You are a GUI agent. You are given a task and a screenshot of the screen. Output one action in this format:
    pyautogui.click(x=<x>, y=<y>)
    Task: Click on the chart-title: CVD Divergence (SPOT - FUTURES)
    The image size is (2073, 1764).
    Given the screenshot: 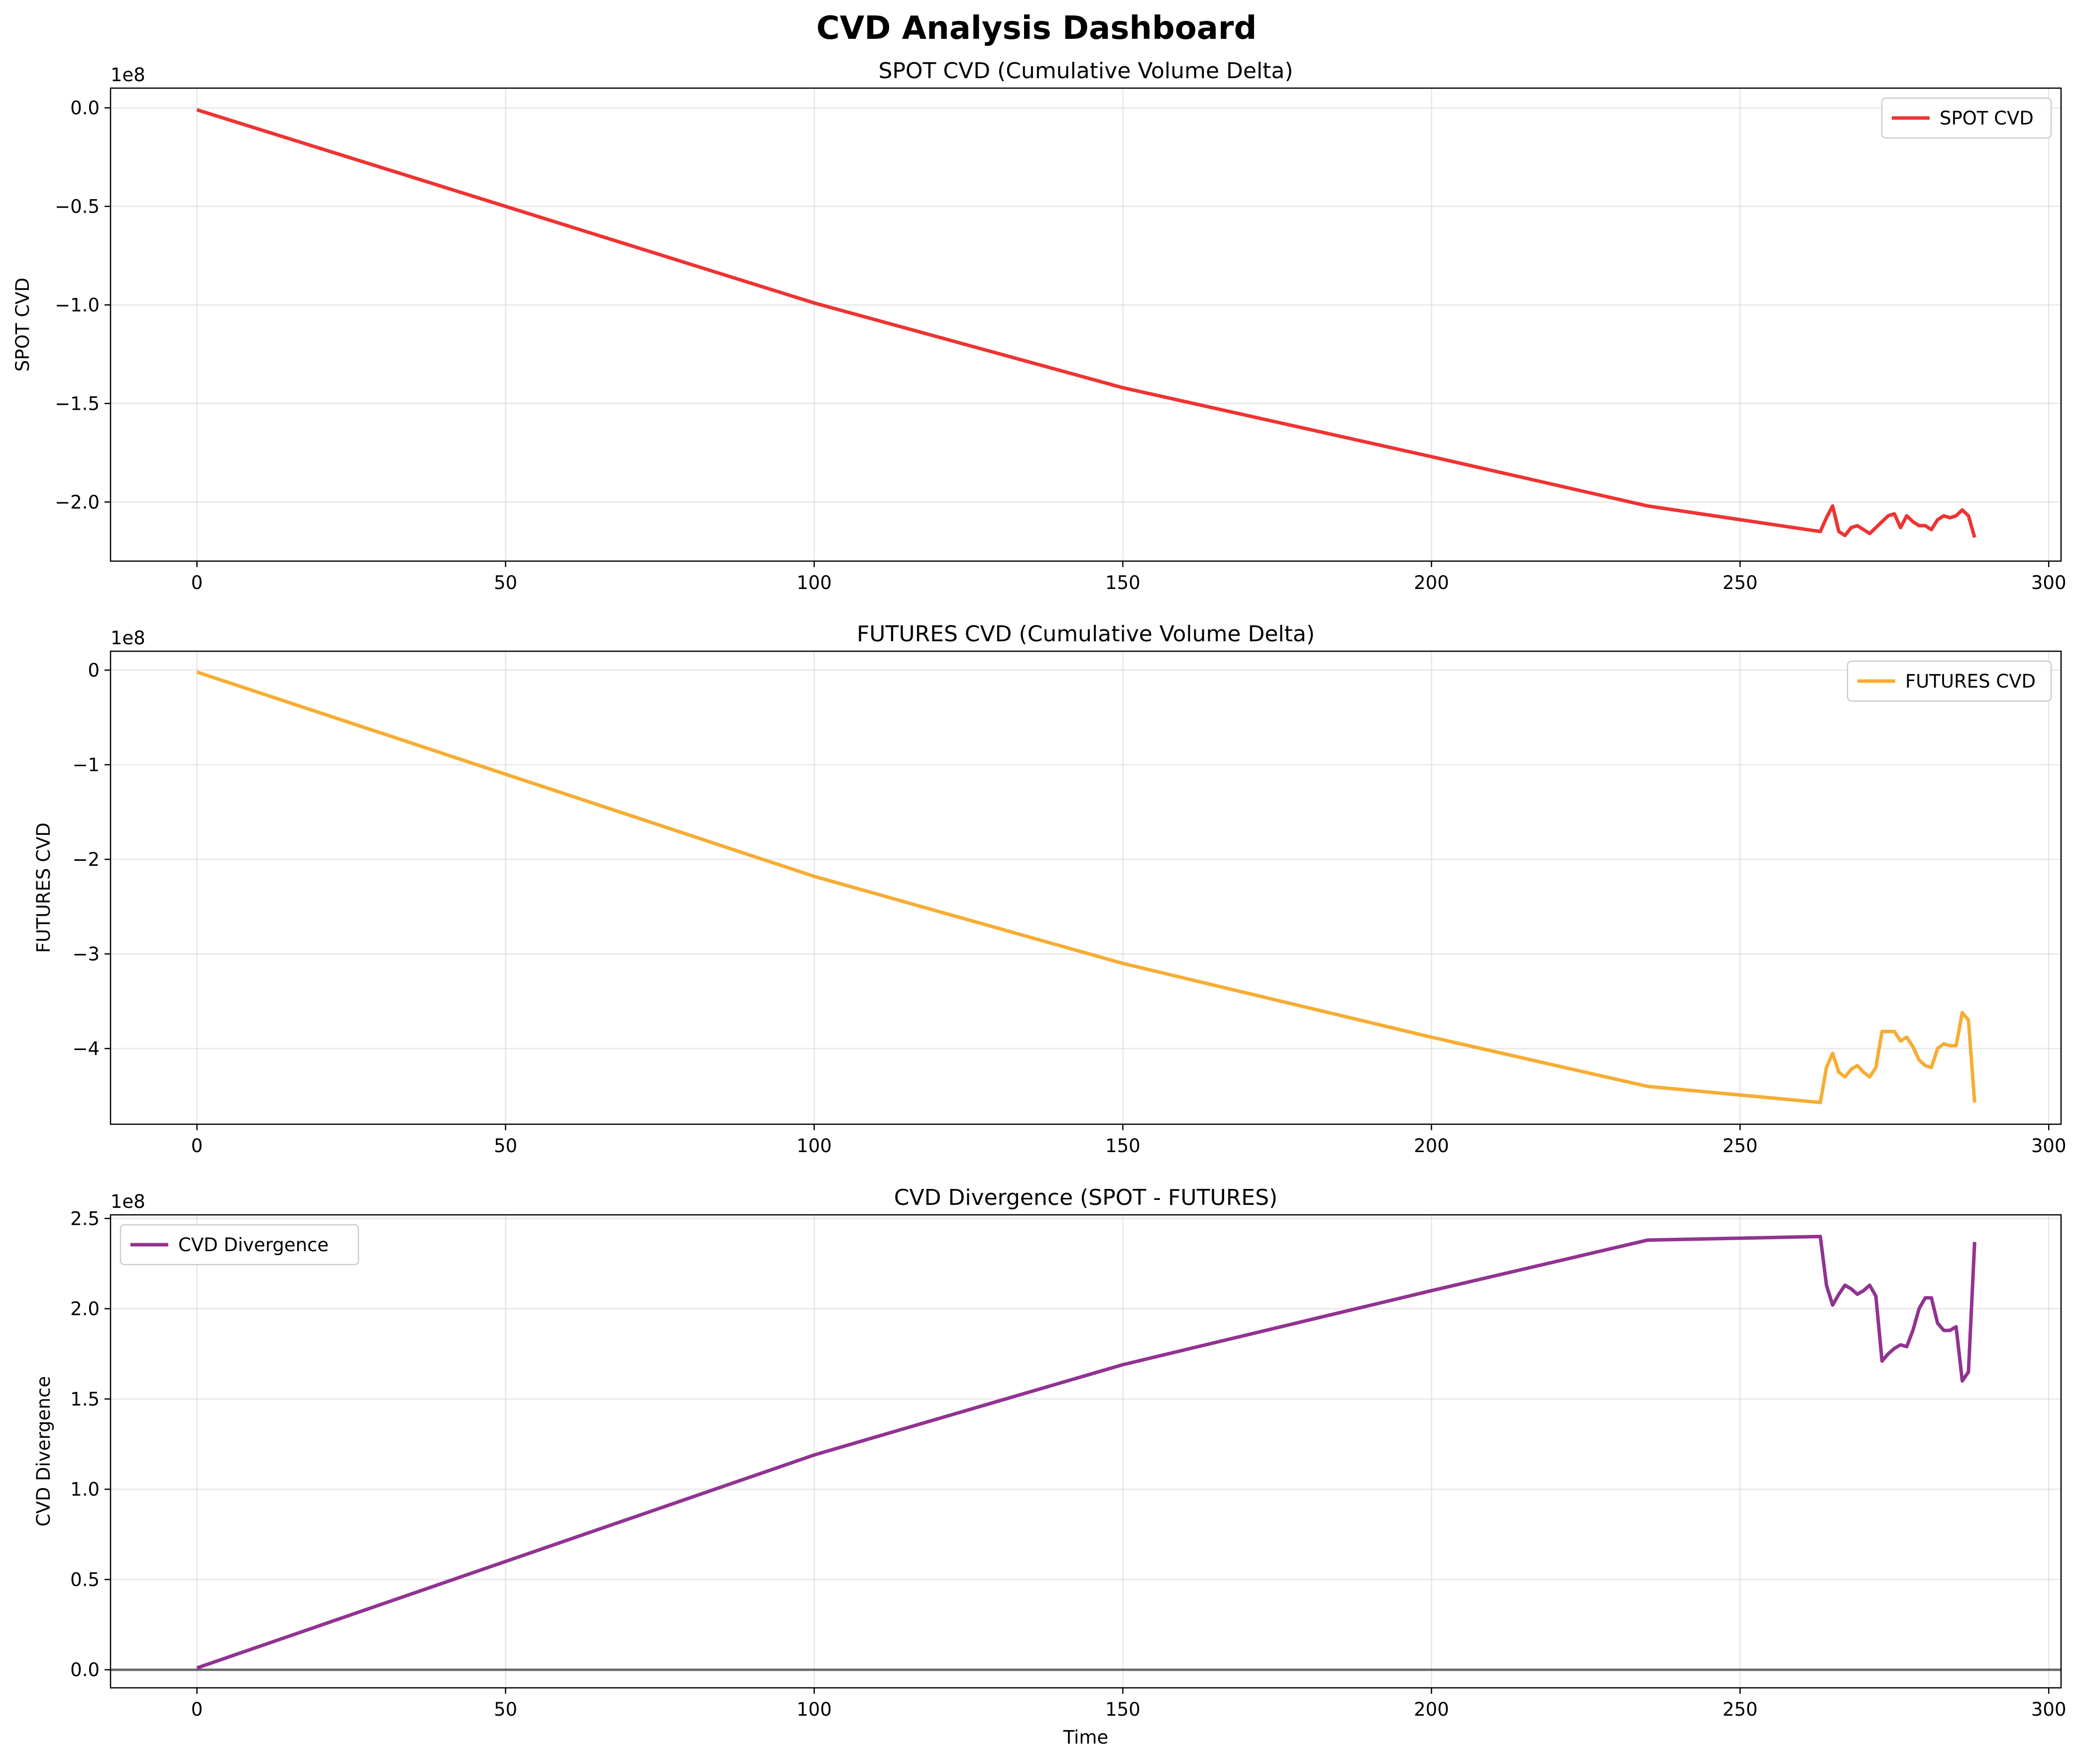 What is the action you would take?
    pyautogui.click(x=1085, y=1197)
    